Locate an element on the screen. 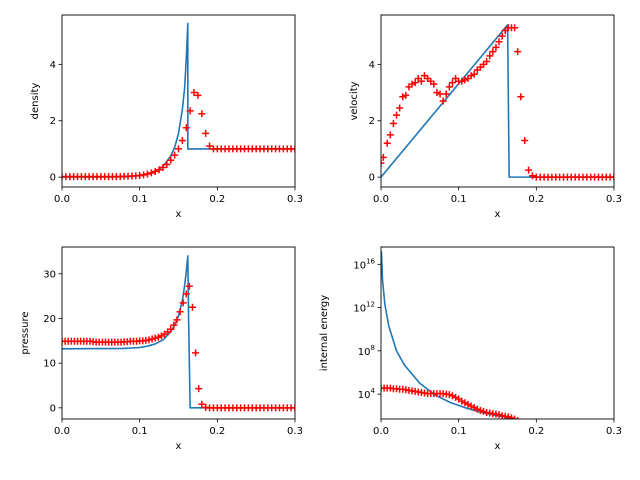  x-axis-label-pressure: x is located at coordinates (179, 446).